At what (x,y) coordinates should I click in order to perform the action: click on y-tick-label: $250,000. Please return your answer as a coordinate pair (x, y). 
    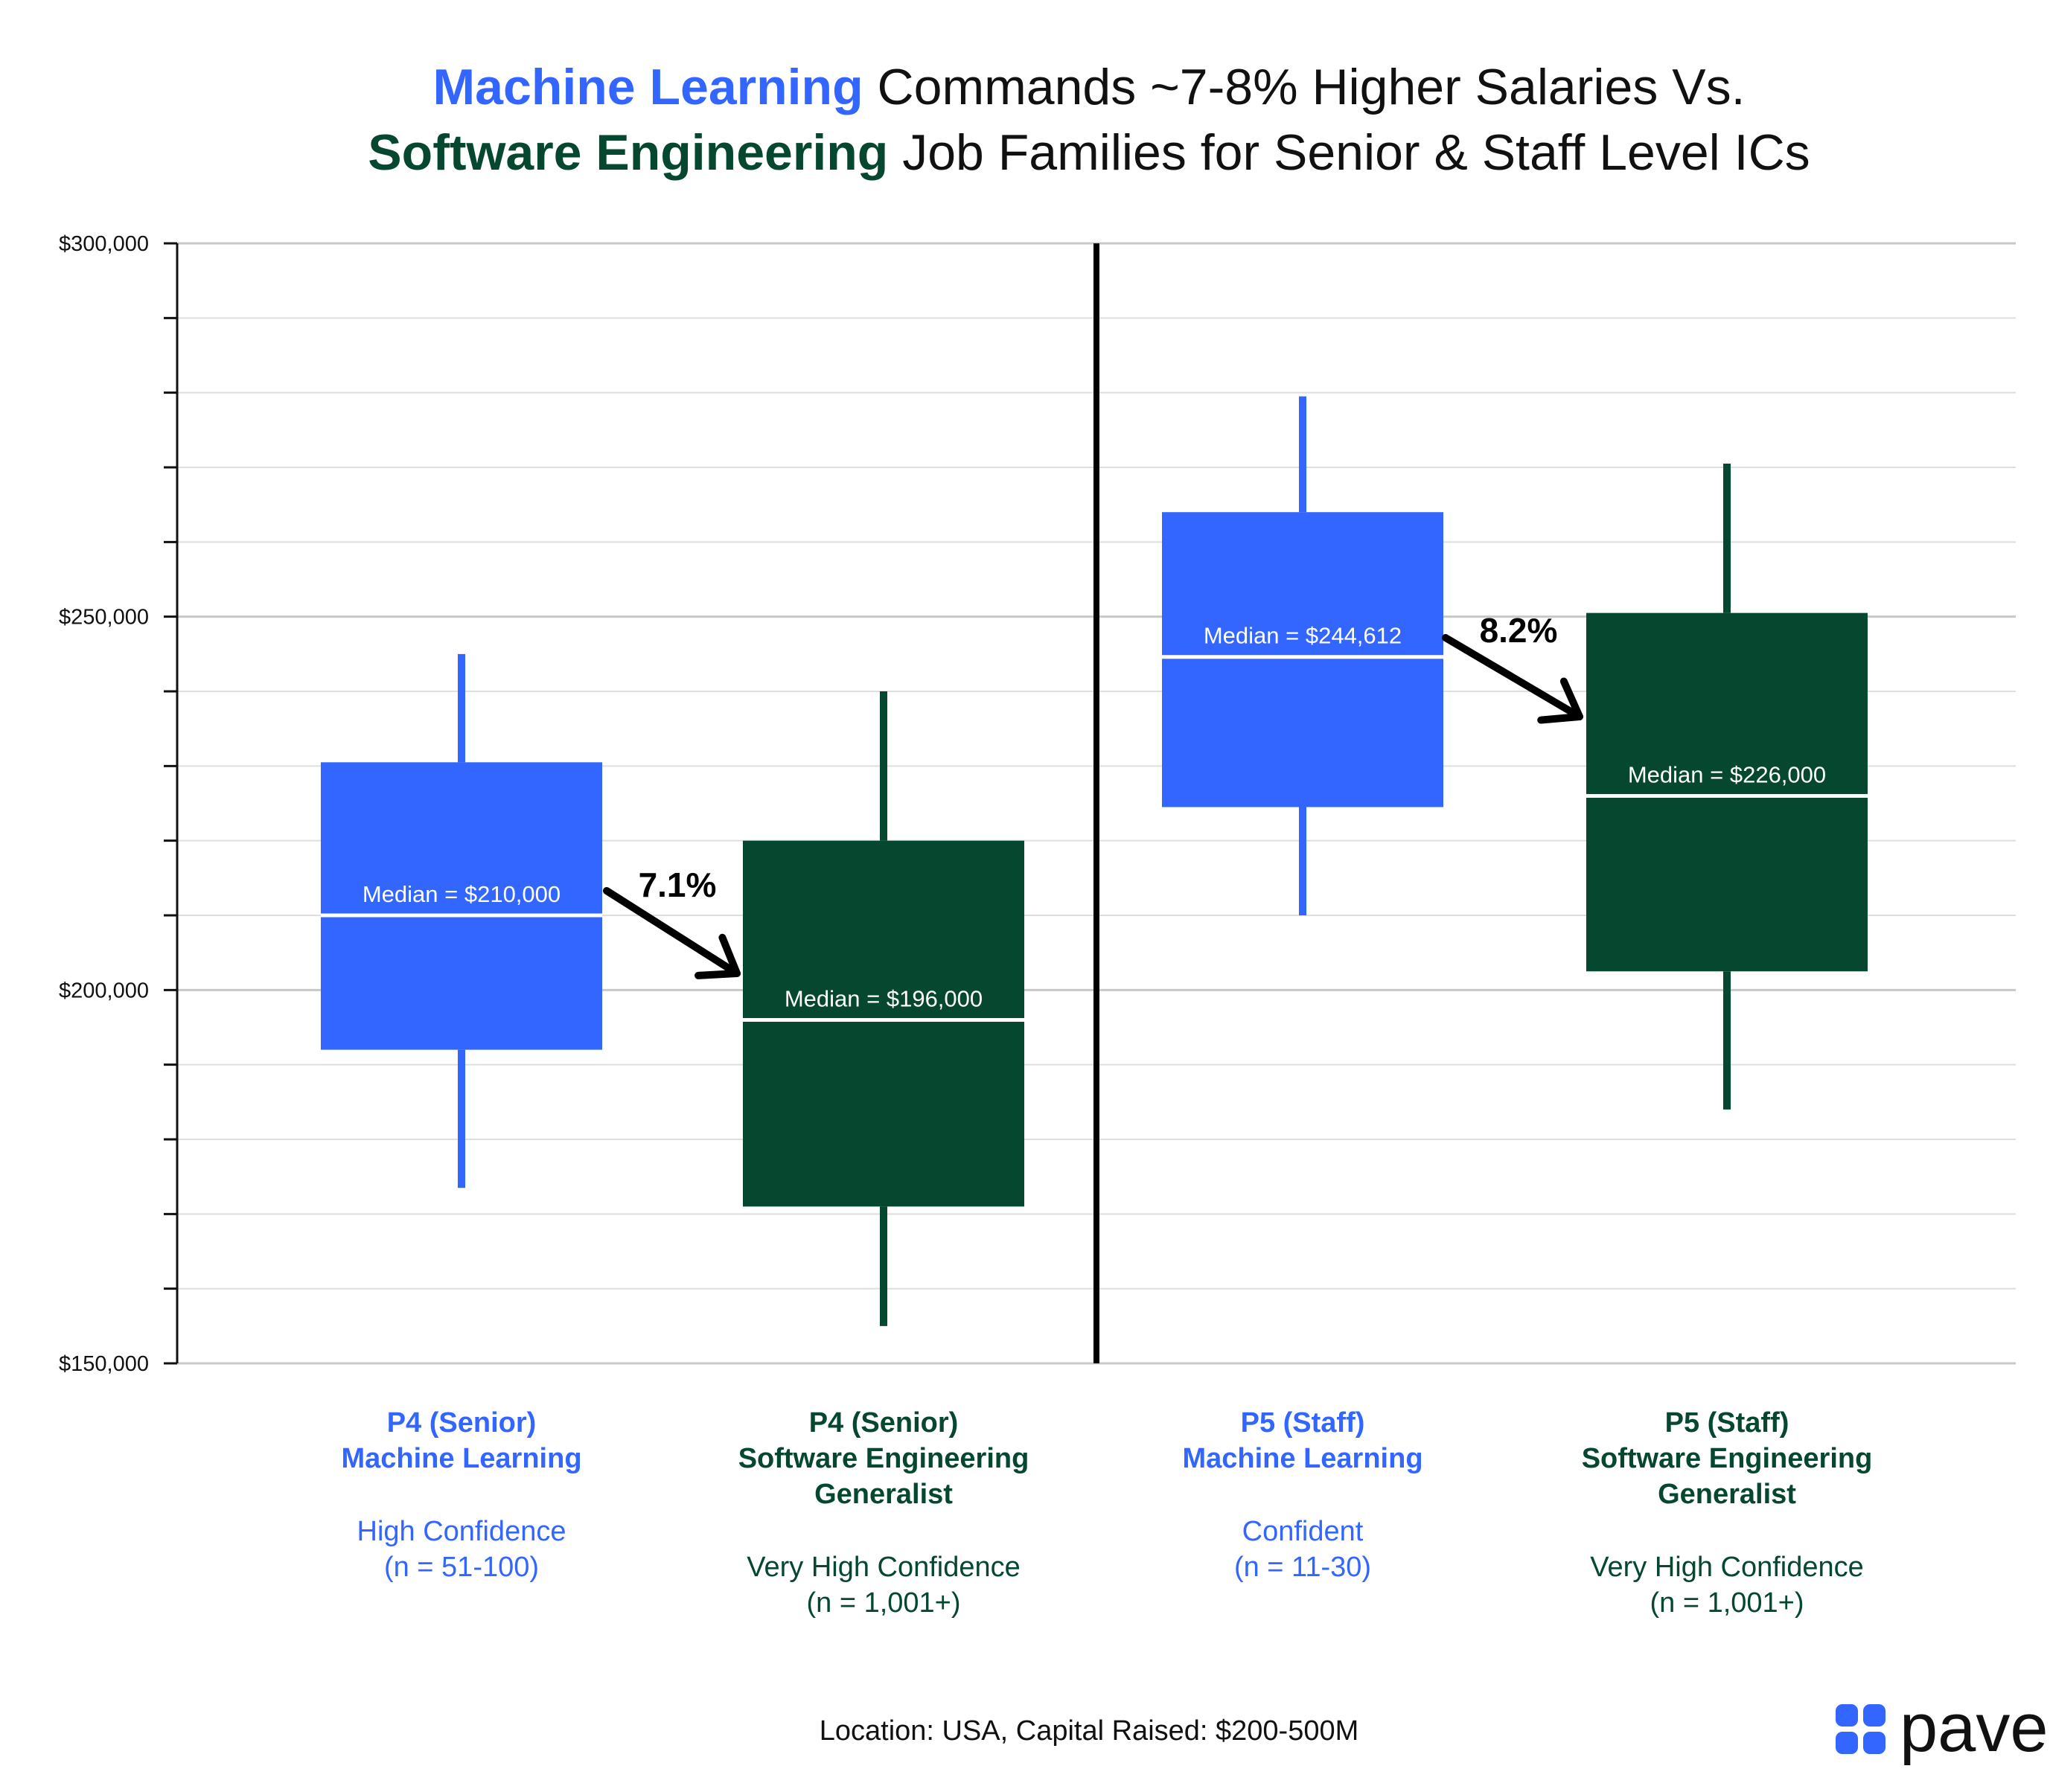
    Looking at the image, I should click on (104, 618).